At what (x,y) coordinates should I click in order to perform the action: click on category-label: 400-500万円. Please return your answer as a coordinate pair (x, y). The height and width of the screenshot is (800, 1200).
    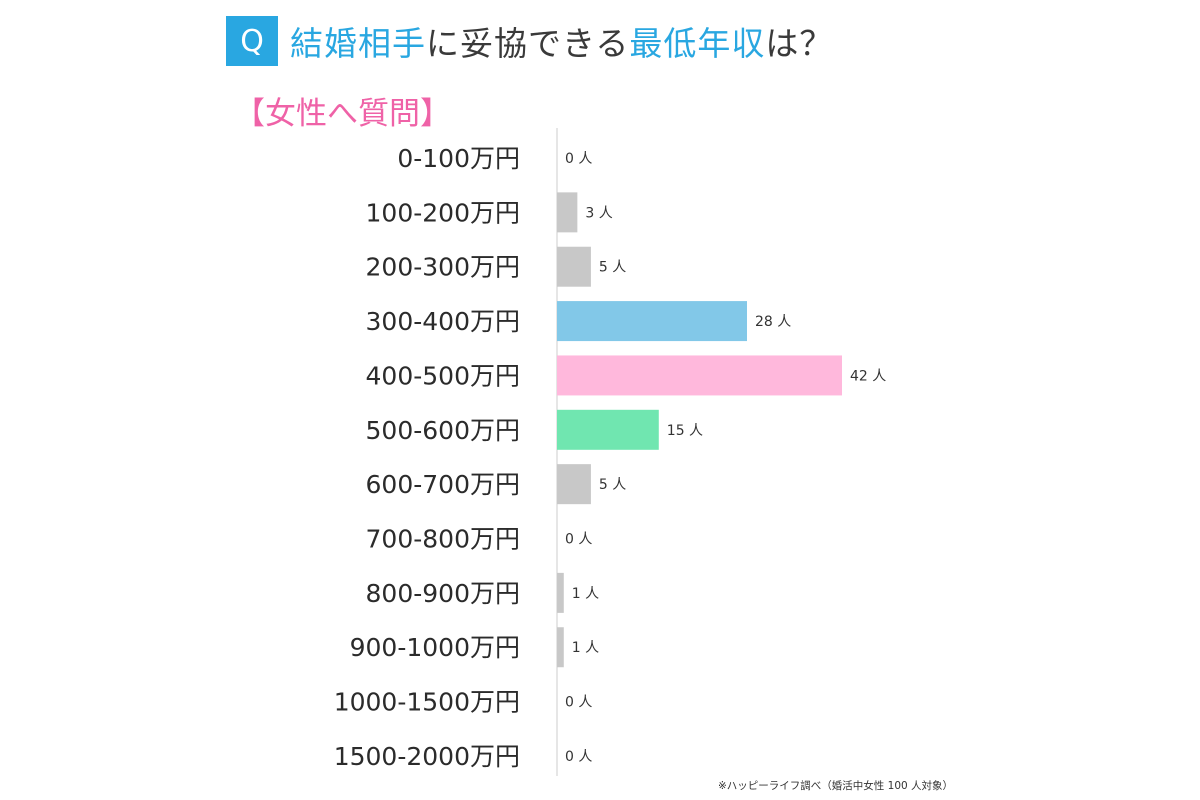
    Looking at the image, I should click on (443, 375).